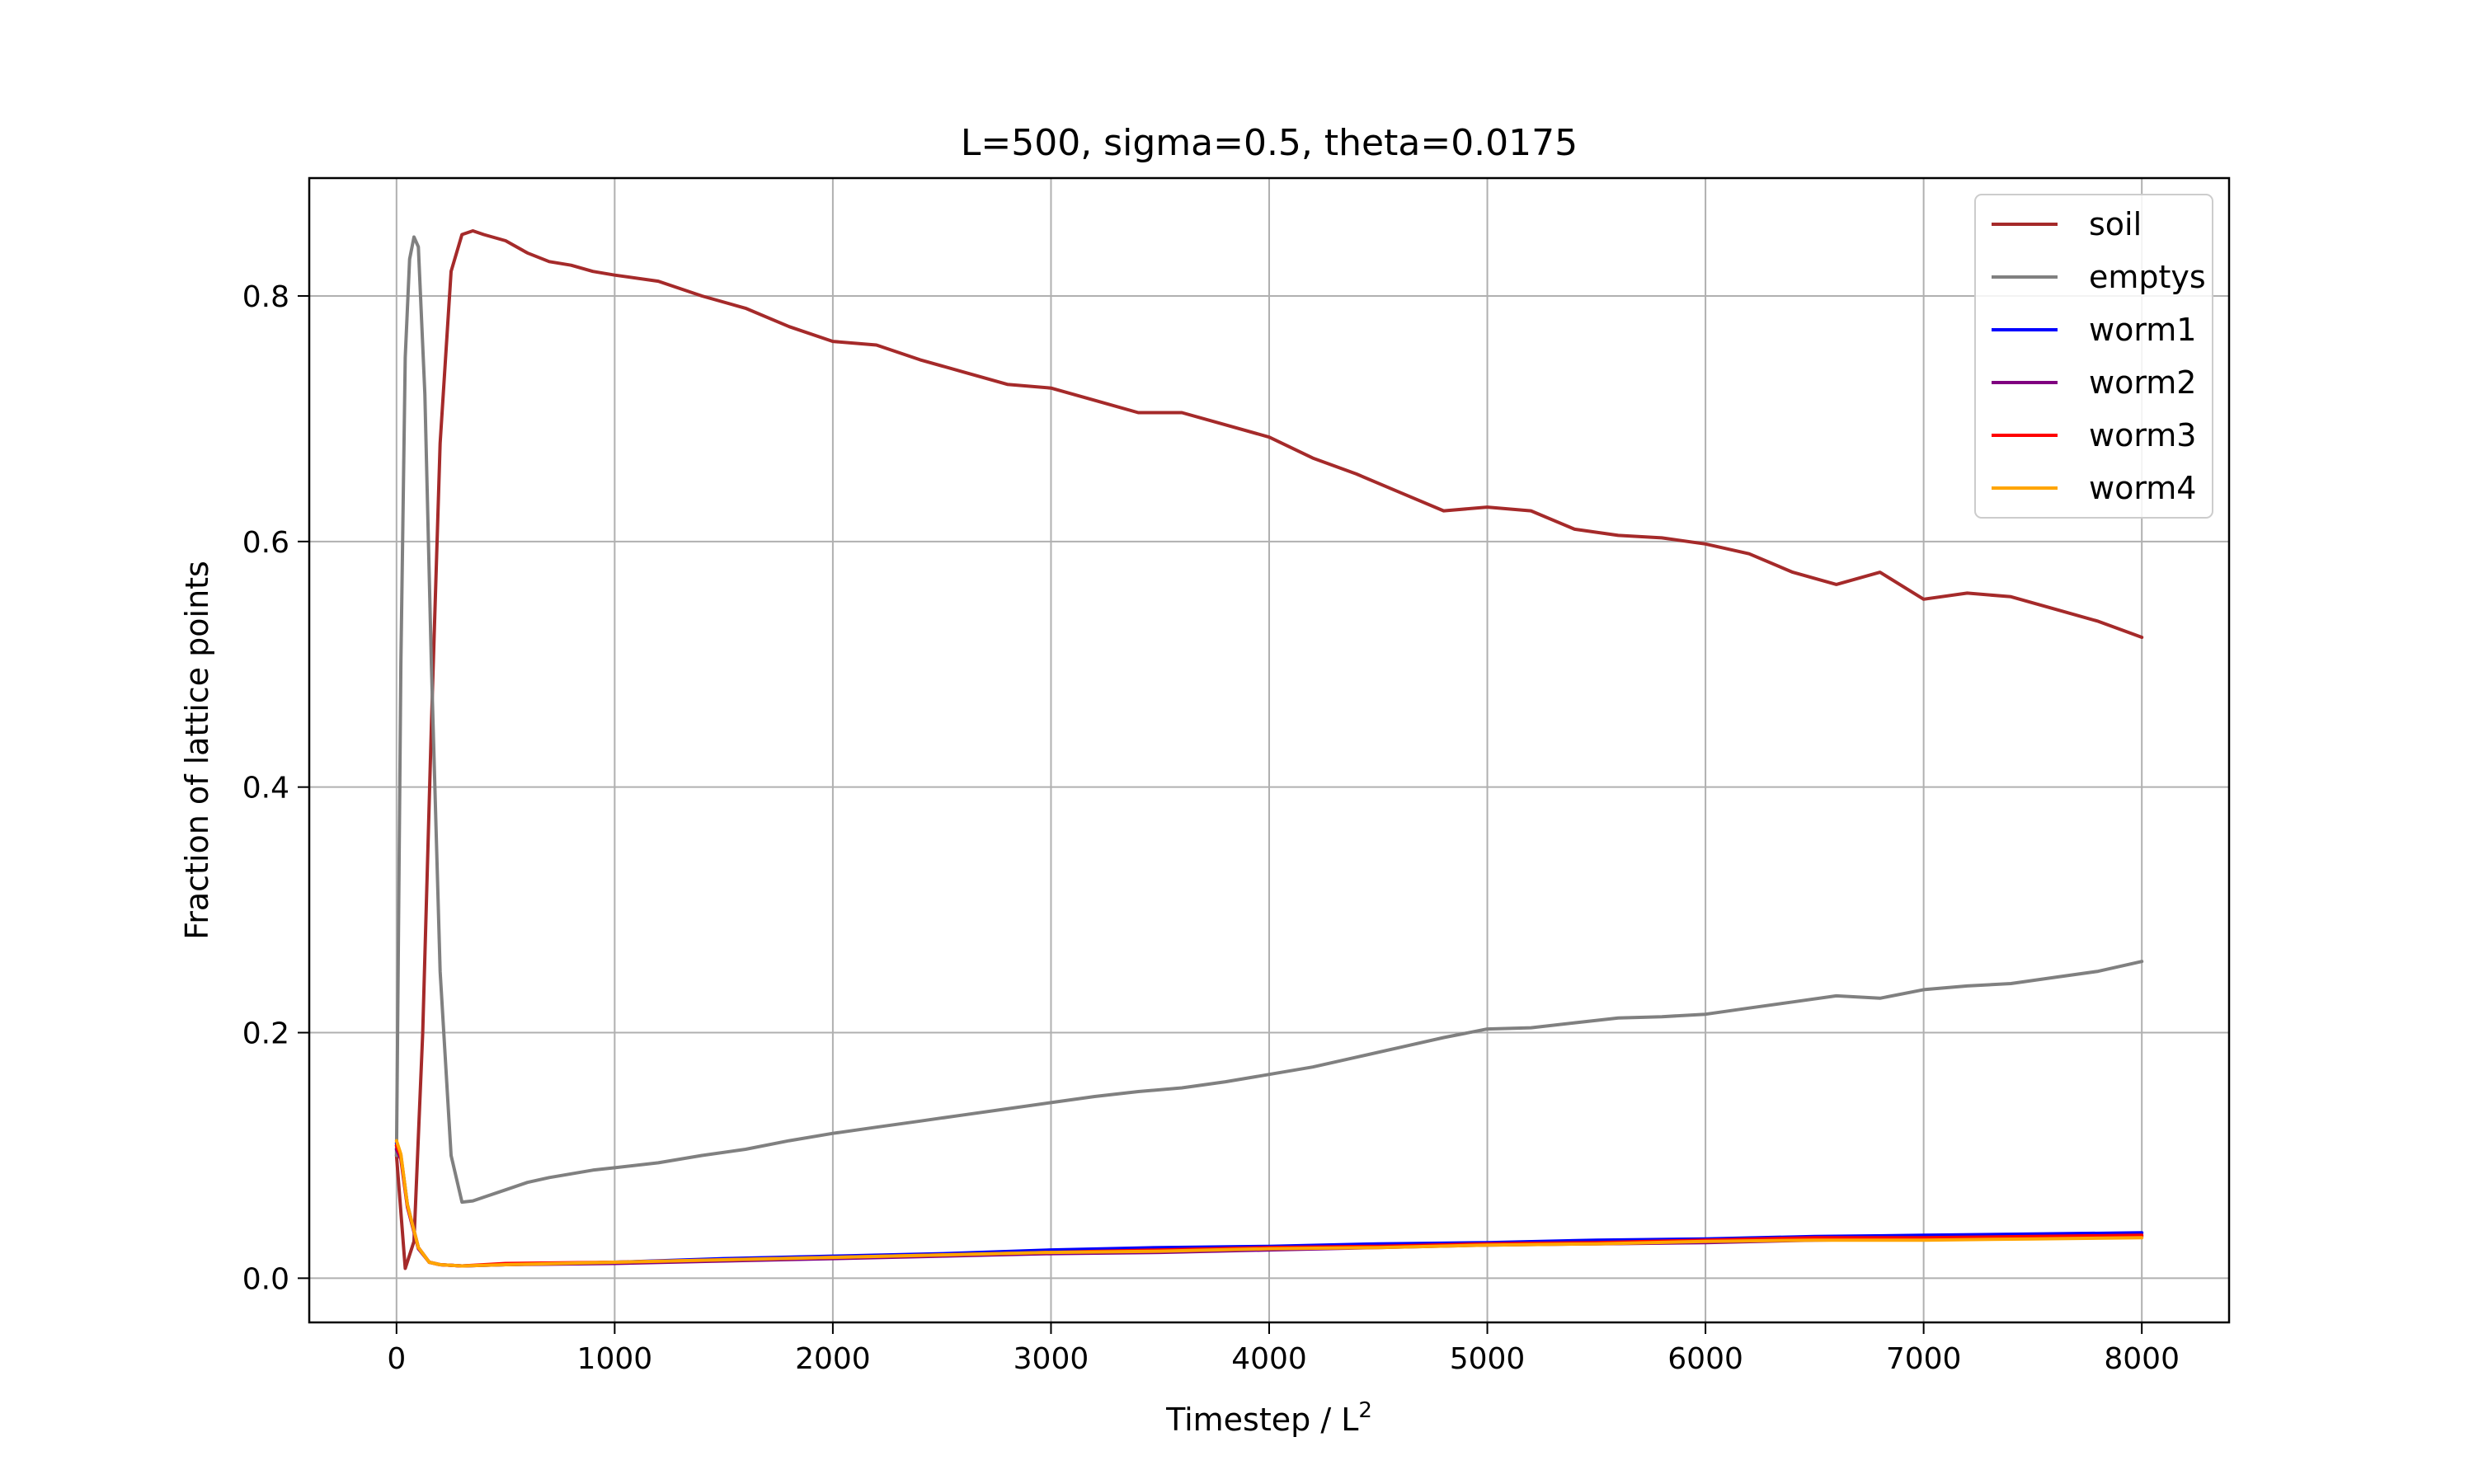 The height and width of the screenshot is (1484, 2474). I want to click on x-axis-label-text: Timestep / L, so click(1261, 1420).